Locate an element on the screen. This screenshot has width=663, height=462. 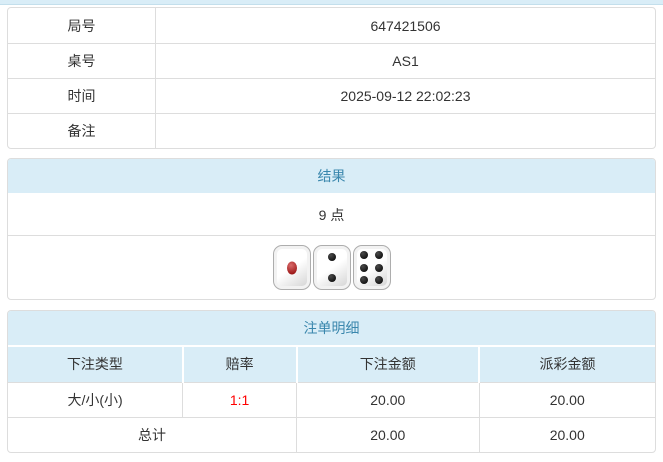
top-strip is located at coordinates (331, 2).